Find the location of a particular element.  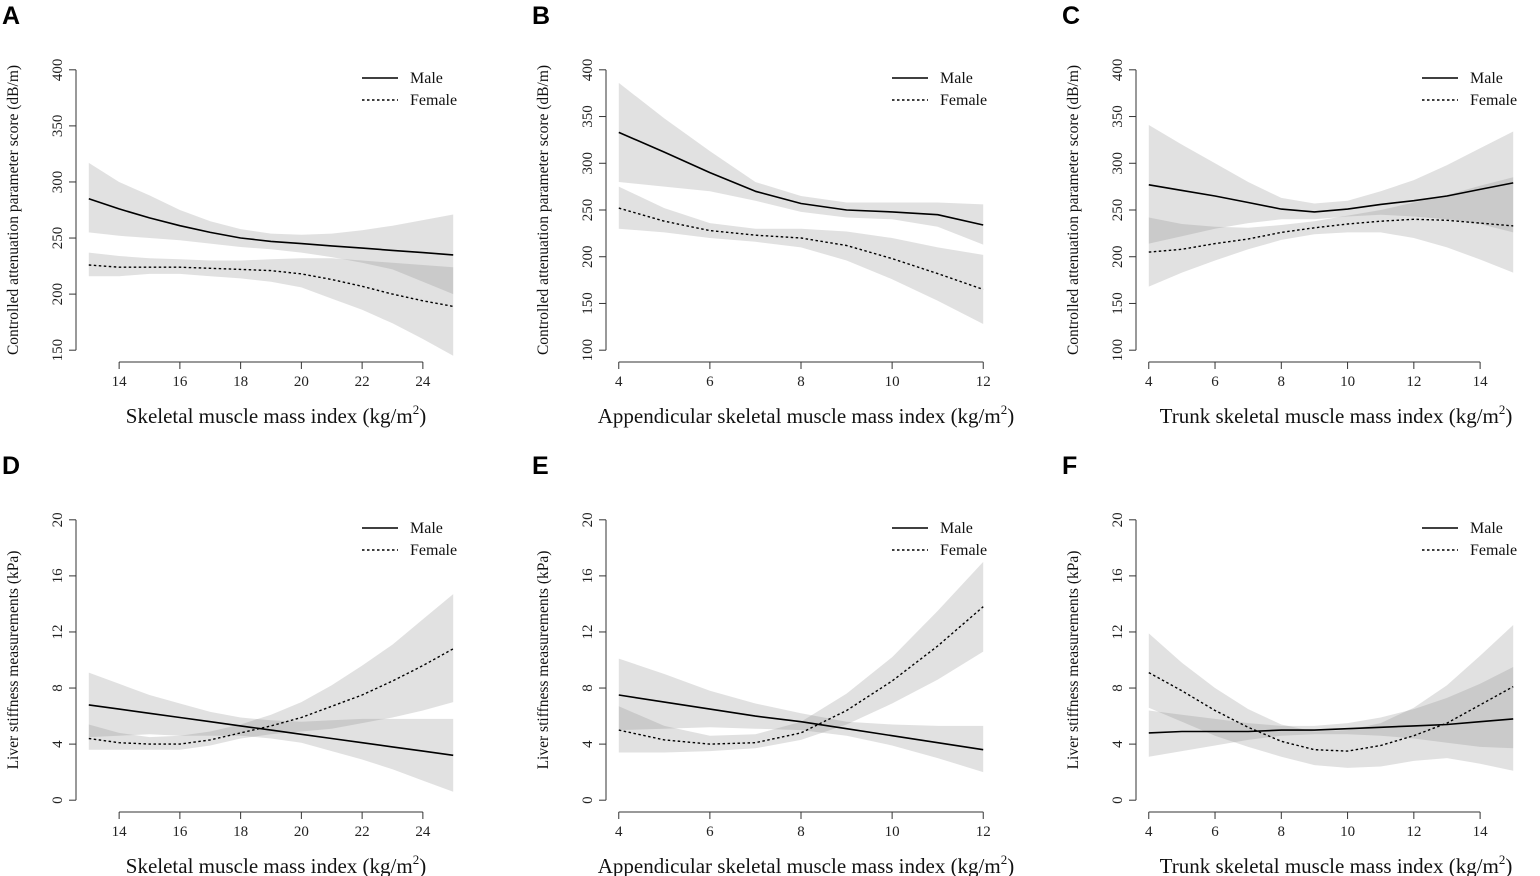

panel-a-y-tick-label: 250 is located at coordinates (58, 238).